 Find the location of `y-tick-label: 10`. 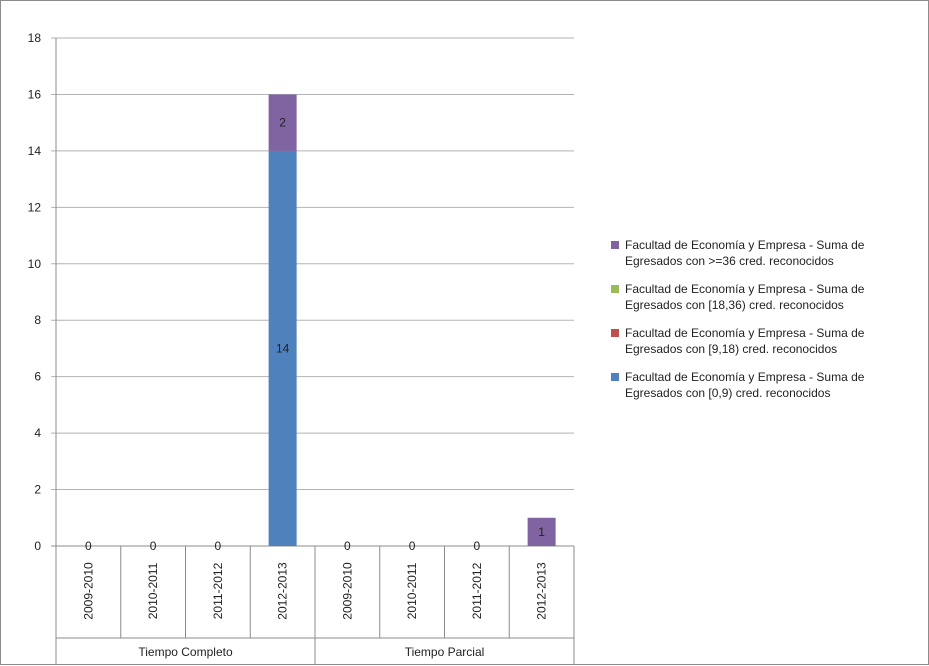

y-tick-label: 10 is located at coordinates (35, 264).